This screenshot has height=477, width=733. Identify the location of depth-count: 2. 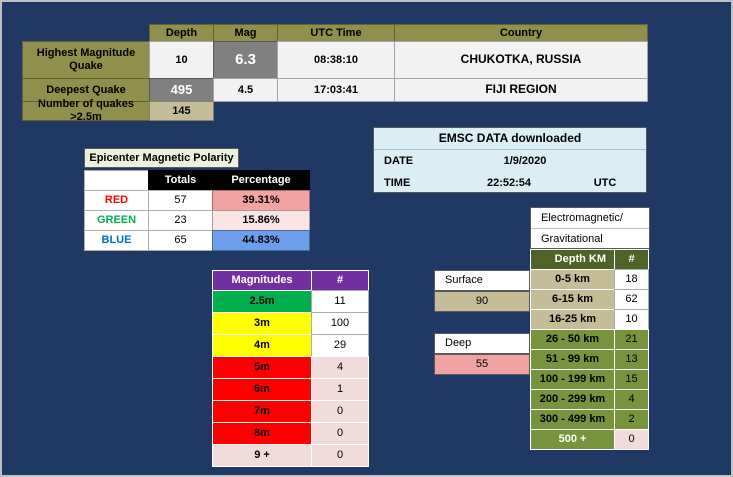
(631, 419).